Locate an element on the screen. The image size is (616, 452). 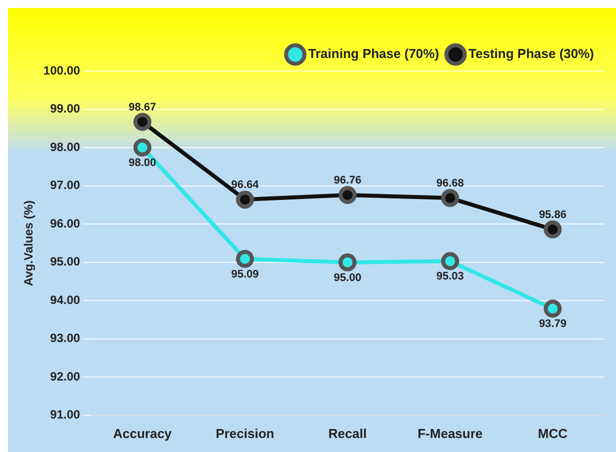
y-axis-title: Avg.Values (%) is located at coordinates (29, 243).